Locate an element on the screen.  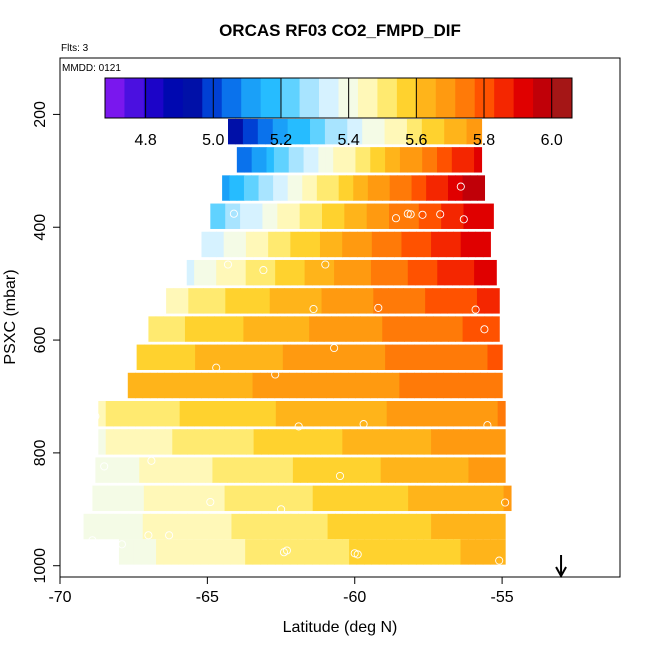
x-axis-label: Latitude (deg N) is located at coordinates (340, 627).